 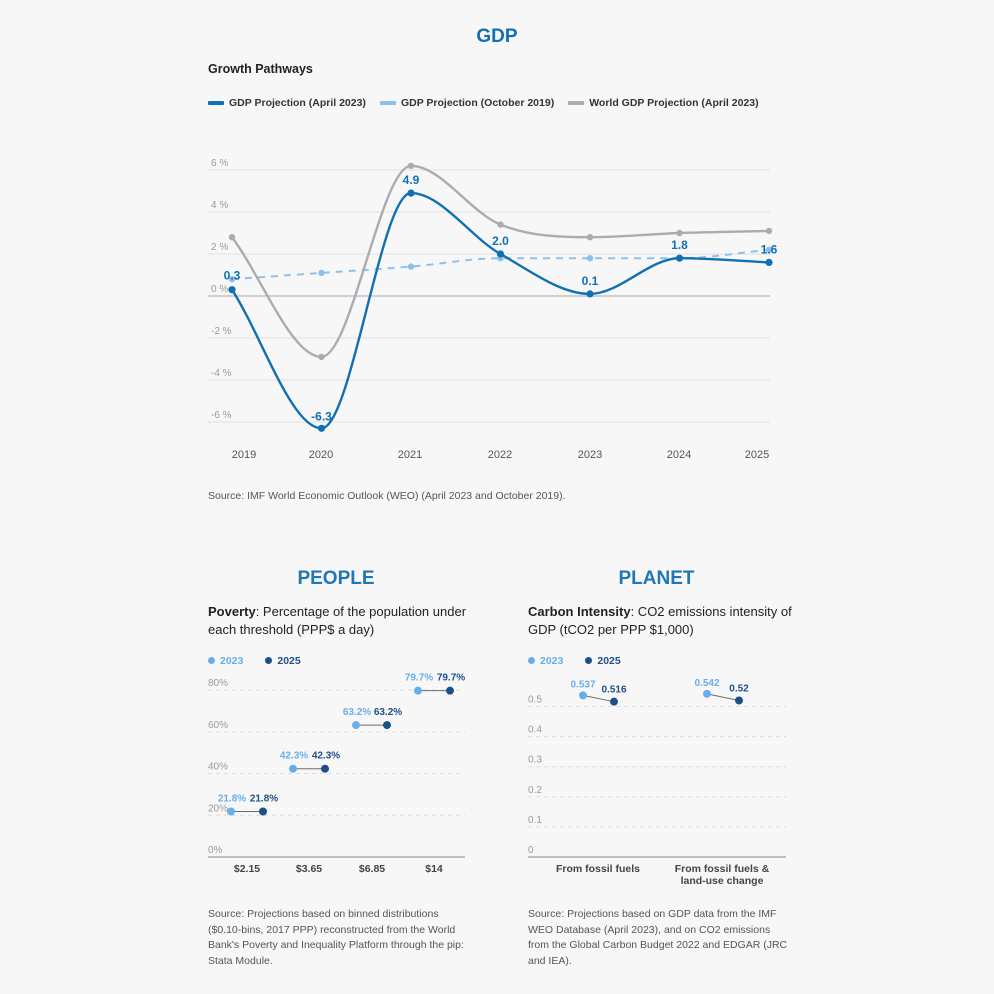 What do you see at coordinates (674, 103) in the screenshot?
I see `legend-label: World GDP Projection (April 2023)` at bounding box center [674, 103].